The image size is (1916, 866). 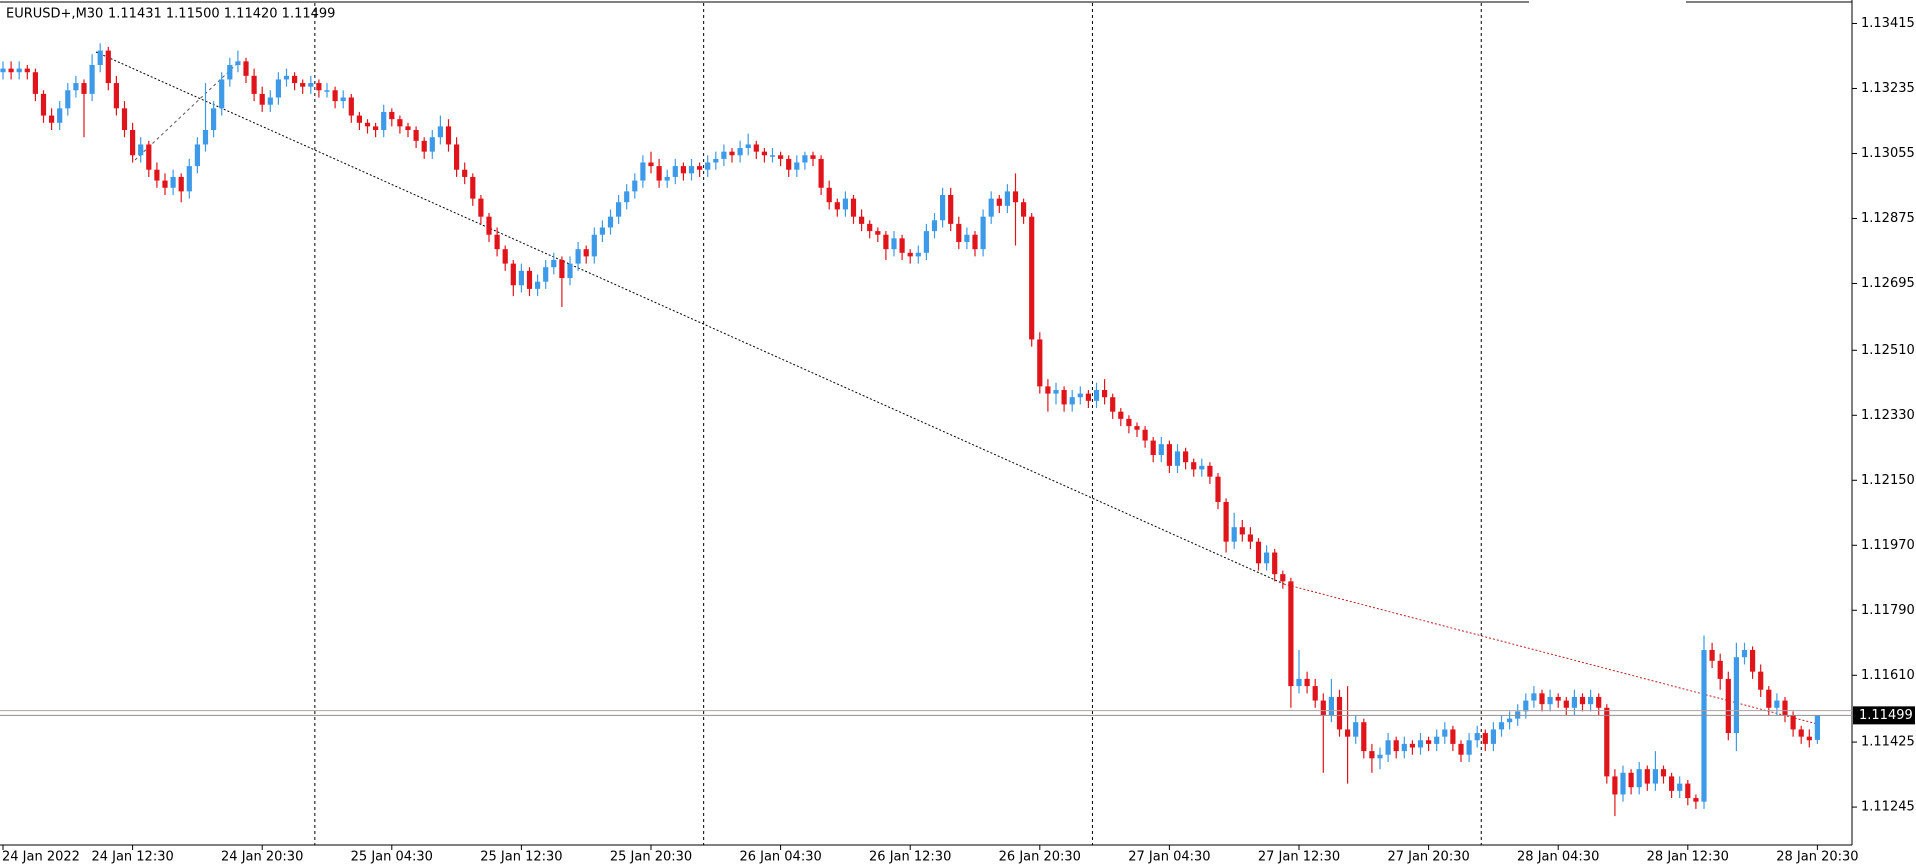 What do you see at coordinates (1888, 545) in the screenshot?
I see `y-tick-label: 1.11970` at bounding box center [1888, 545].